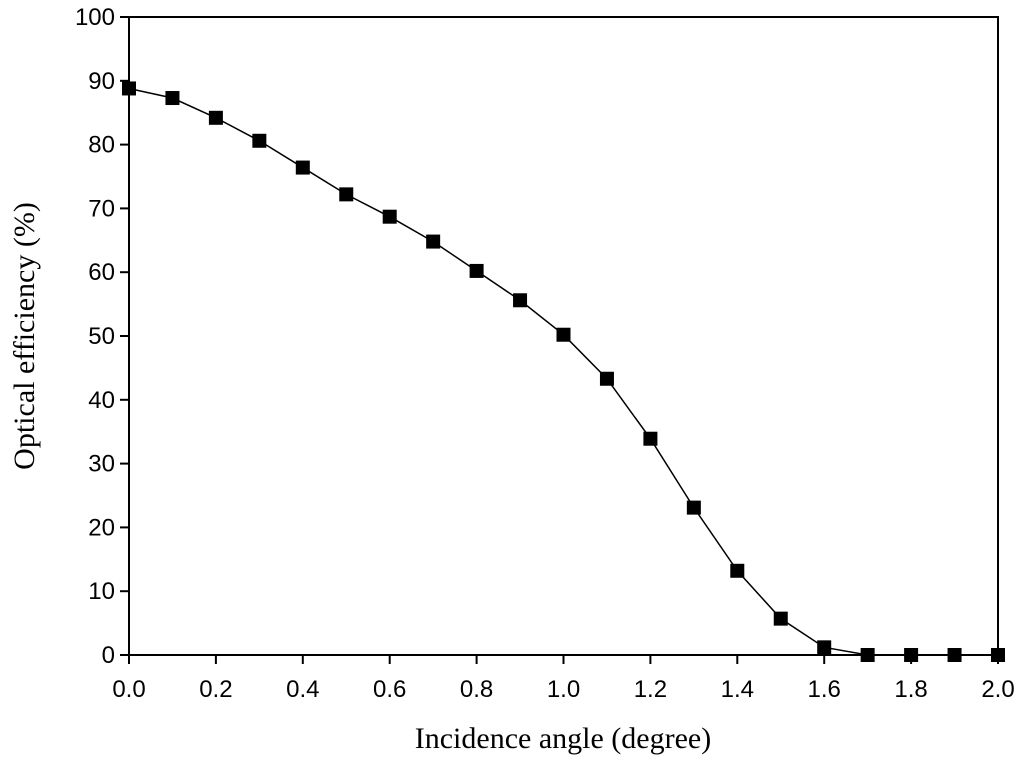  What do you see at coordinates (108, 655) in the screenshot?
I see `y-tick-label: 0` at bounding box center [108, 655].